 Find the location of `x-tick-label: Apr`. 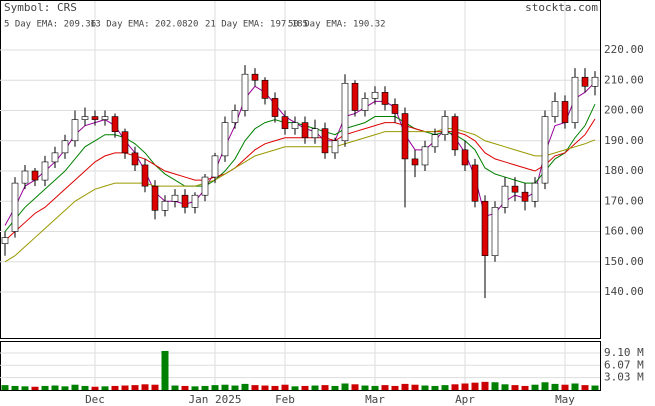

x-tick-label: Apr is located at coordinates (465, 399).